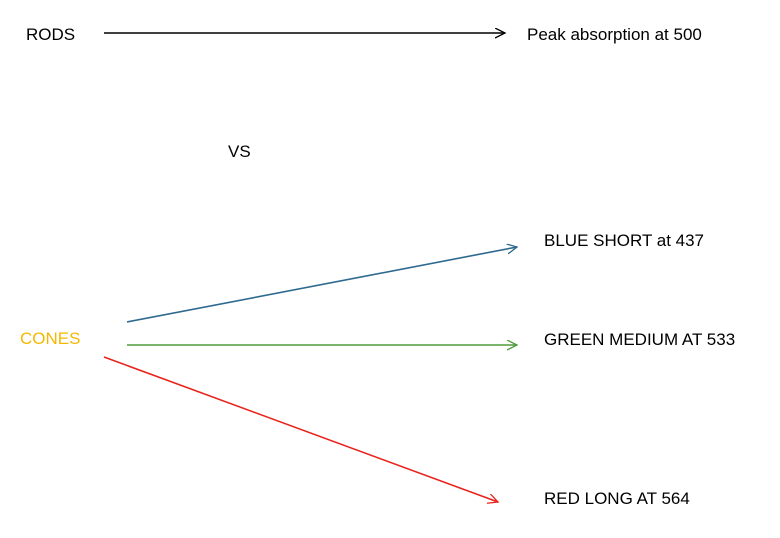 The height and width of the screenshot is (538, 780). Describe the element at coordinates (321, 285) in the screenshot. I see `blue-short-arrow` at that location.